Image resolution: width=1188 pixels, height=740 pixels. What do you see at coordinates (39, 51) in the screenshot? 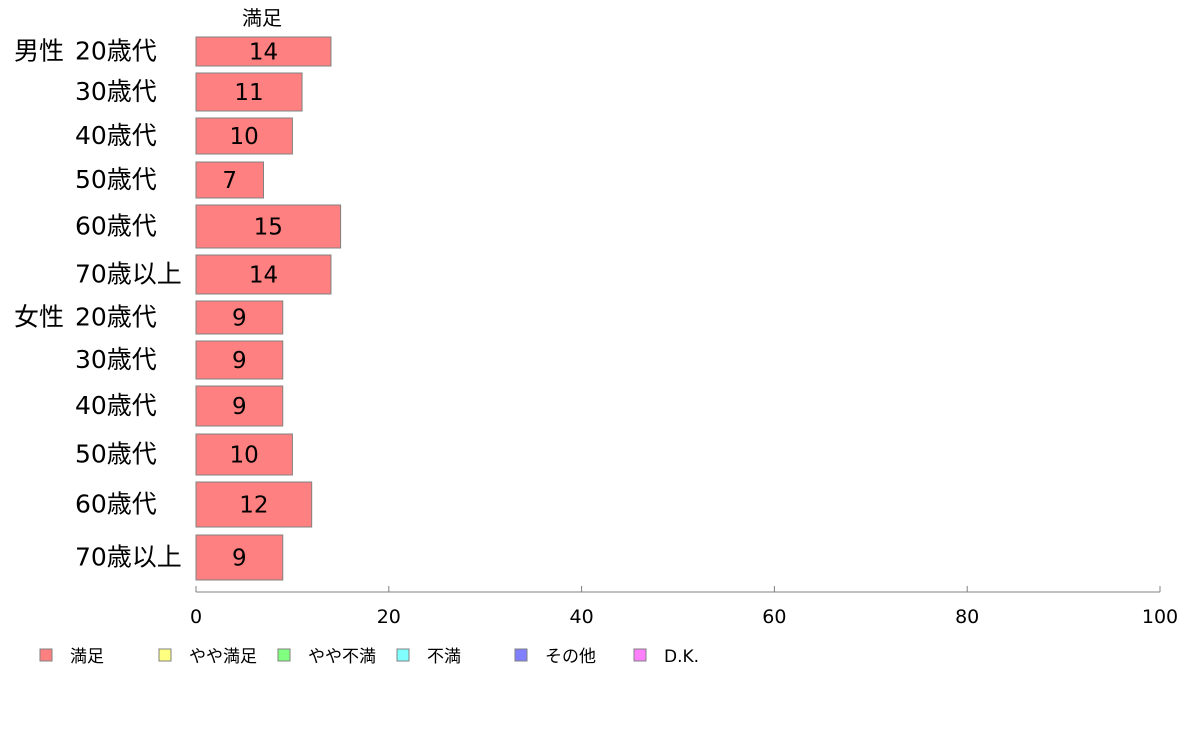
I see `group-label: 男性` at bounding box center [39, 51].